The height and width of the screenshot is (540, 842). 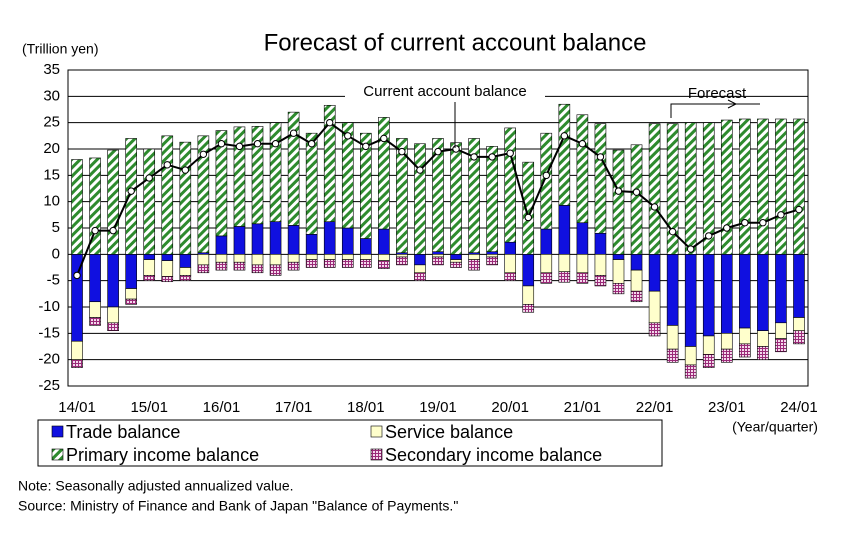 I want to click on y-axis-label: (Trillion yen), so click(x=60, y=49).